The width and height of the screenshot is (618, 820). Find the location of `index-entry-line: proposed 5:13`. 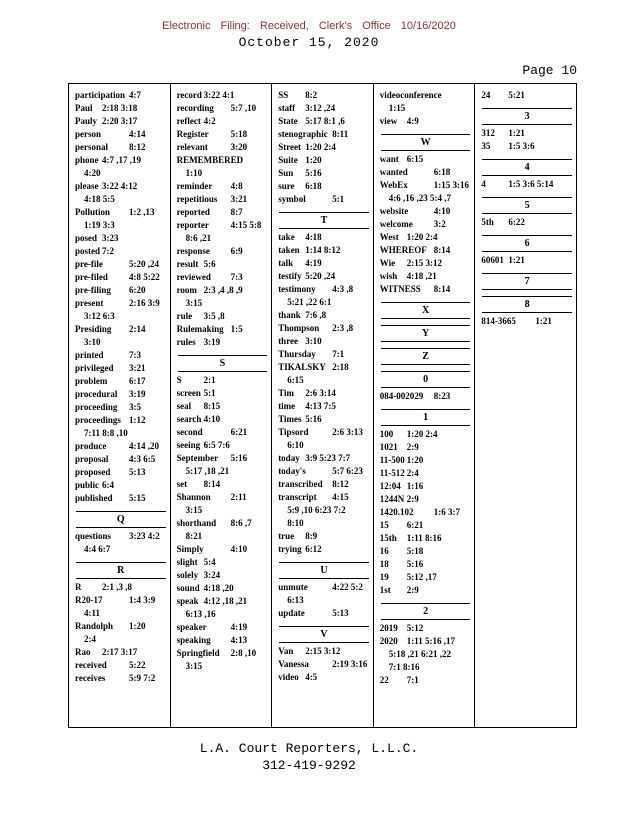

index-entry-line: proposed 5:13 is located at coordinates (110, 472).